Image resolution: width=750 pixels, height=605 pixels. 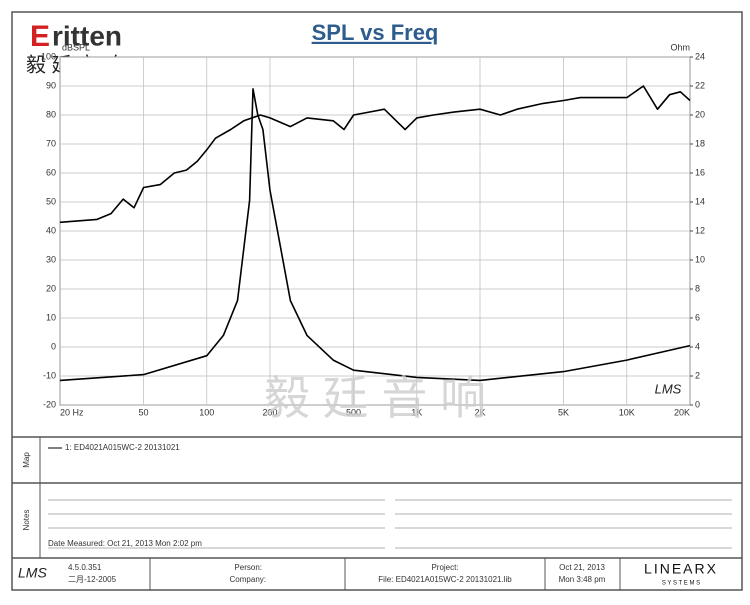 I want to click on x-tick-label: 20 Hz, so click(x=72, y=412).